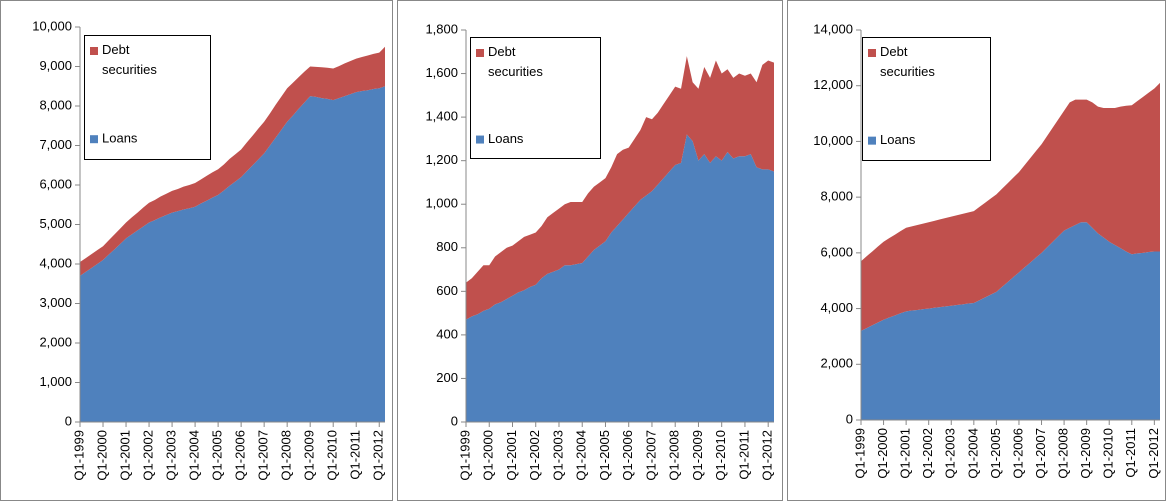 The width and height of the screenshot is (1166, 501). Describe the element at coordinates (447, 290) in the screenshot. I see `y-tick-label: 600` at that location.